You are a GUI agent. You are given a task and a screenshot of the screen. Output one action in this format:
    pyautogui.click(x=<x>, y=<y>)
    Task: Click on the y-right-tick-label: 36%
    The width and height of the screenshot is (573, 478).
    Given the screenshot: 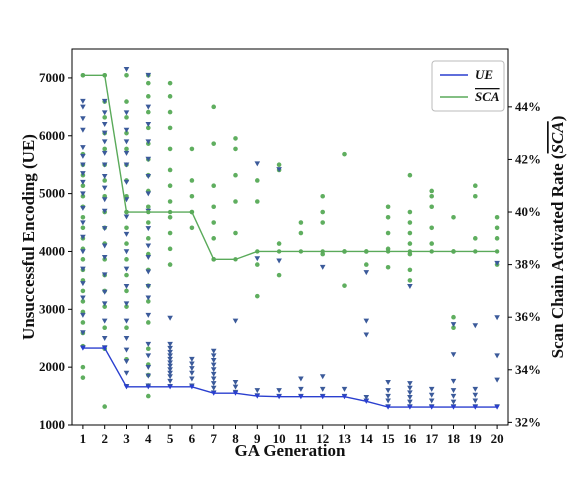 What is the action you would take?
    pyautogui.click(x=528, y=316)
    